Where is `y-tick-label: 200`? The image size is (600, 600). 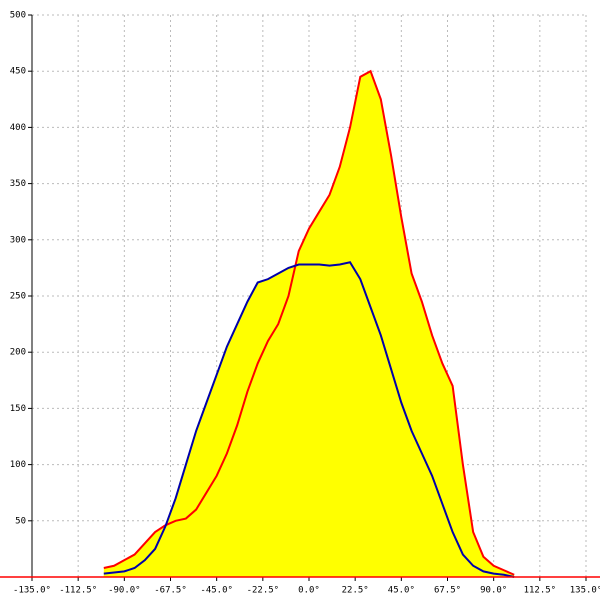
y-tick-label: 200 is located at coordinates (18, 353).